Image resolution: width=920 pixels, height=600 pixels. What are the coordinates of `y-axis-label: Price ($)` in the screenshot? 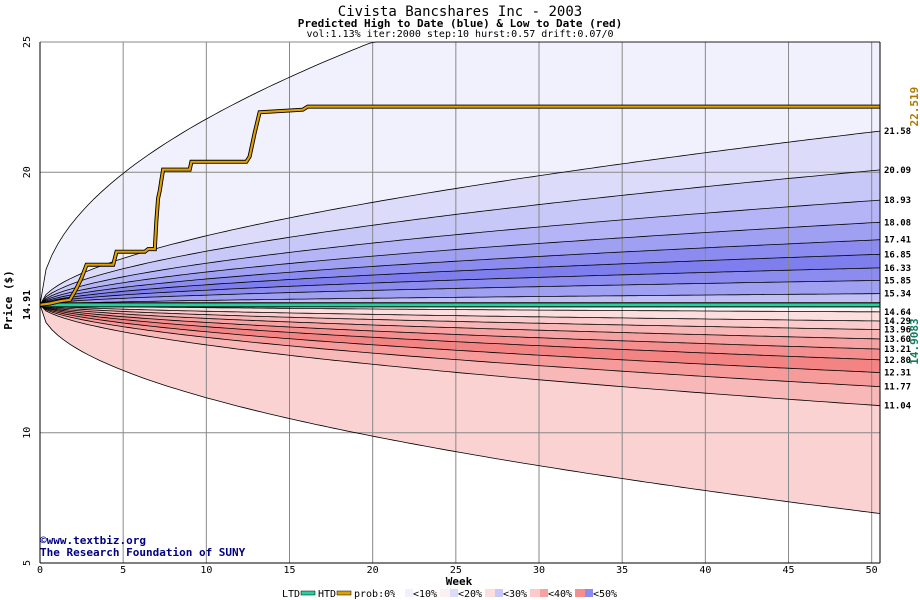 It's located at (8, 300).